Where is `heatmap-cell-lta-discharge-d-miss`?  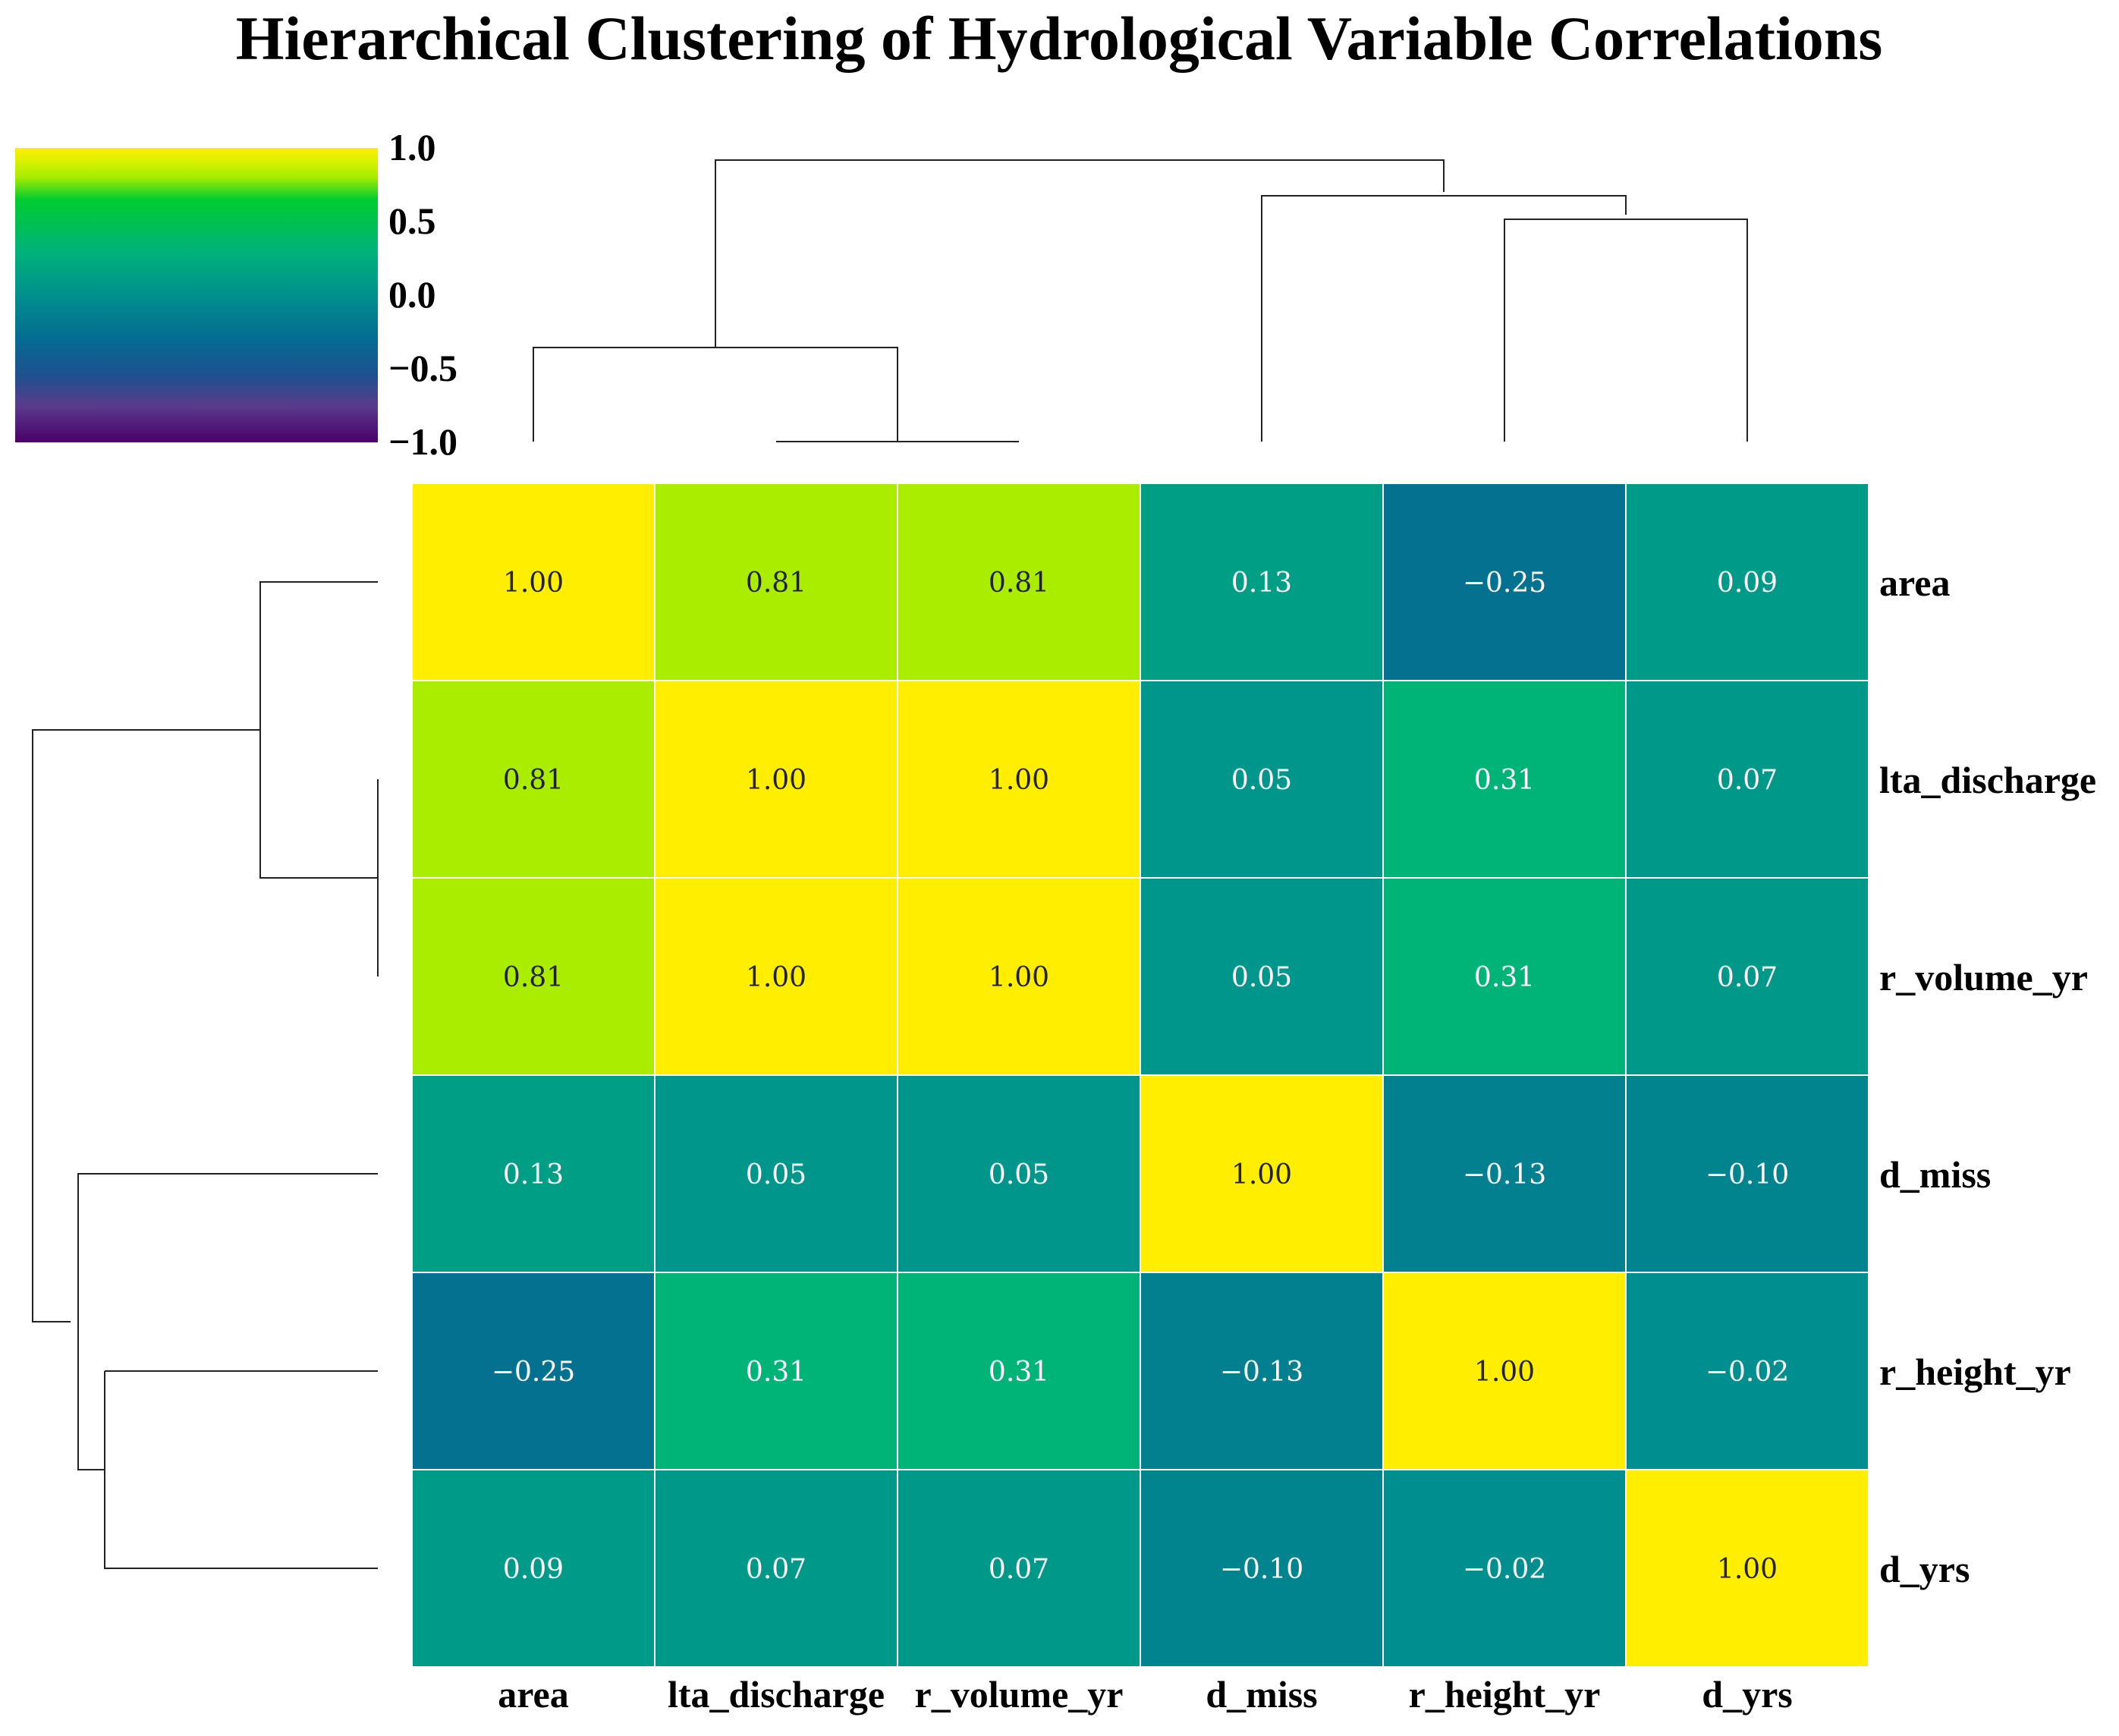
heatmap-cell-lta-discharge-d-miss is located at coordinates (1262, 780).